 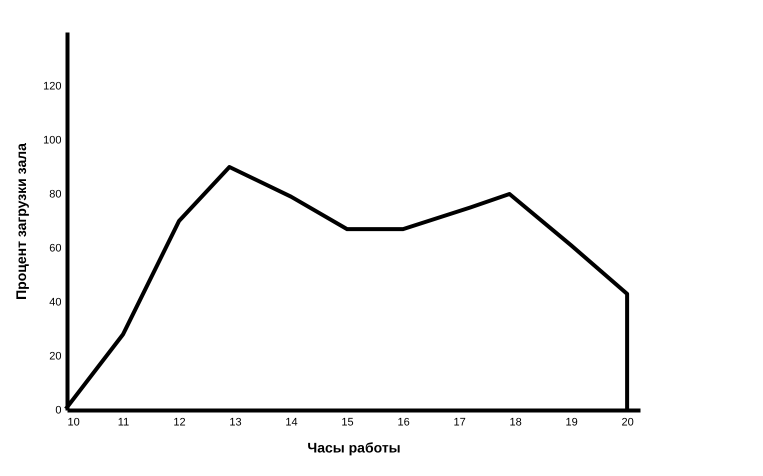 I want to click on y-axis-title: Процент загрузки зала, so click(x=21, y=221).